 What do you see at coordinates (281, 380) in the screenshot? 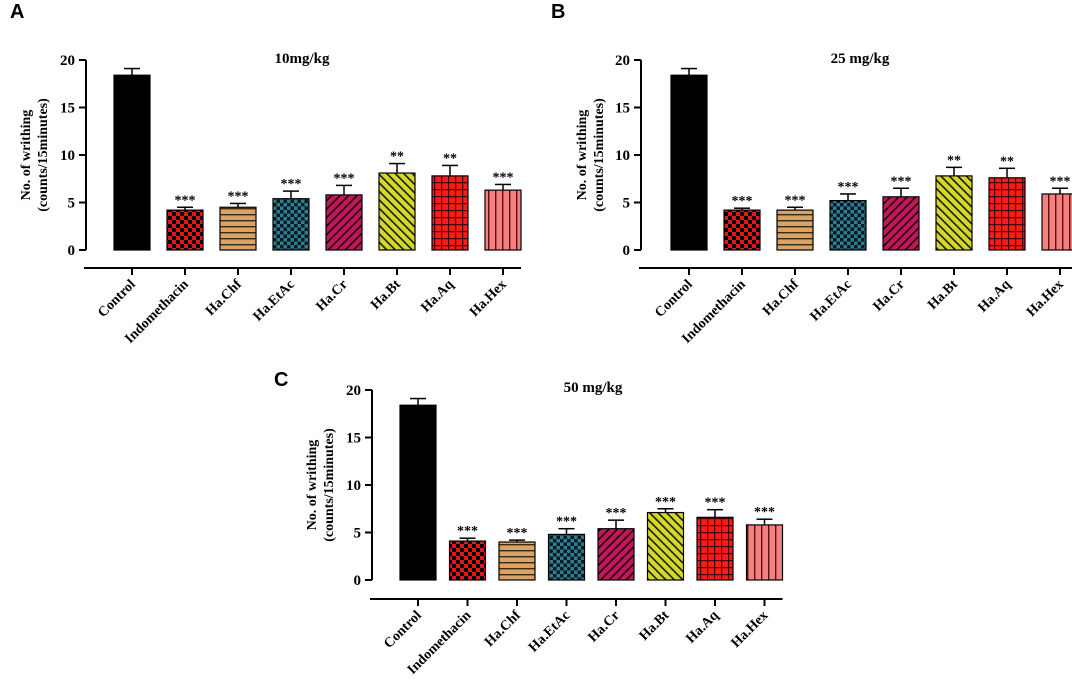
I see `panel-letter: C` at bounding box center [281, 380].